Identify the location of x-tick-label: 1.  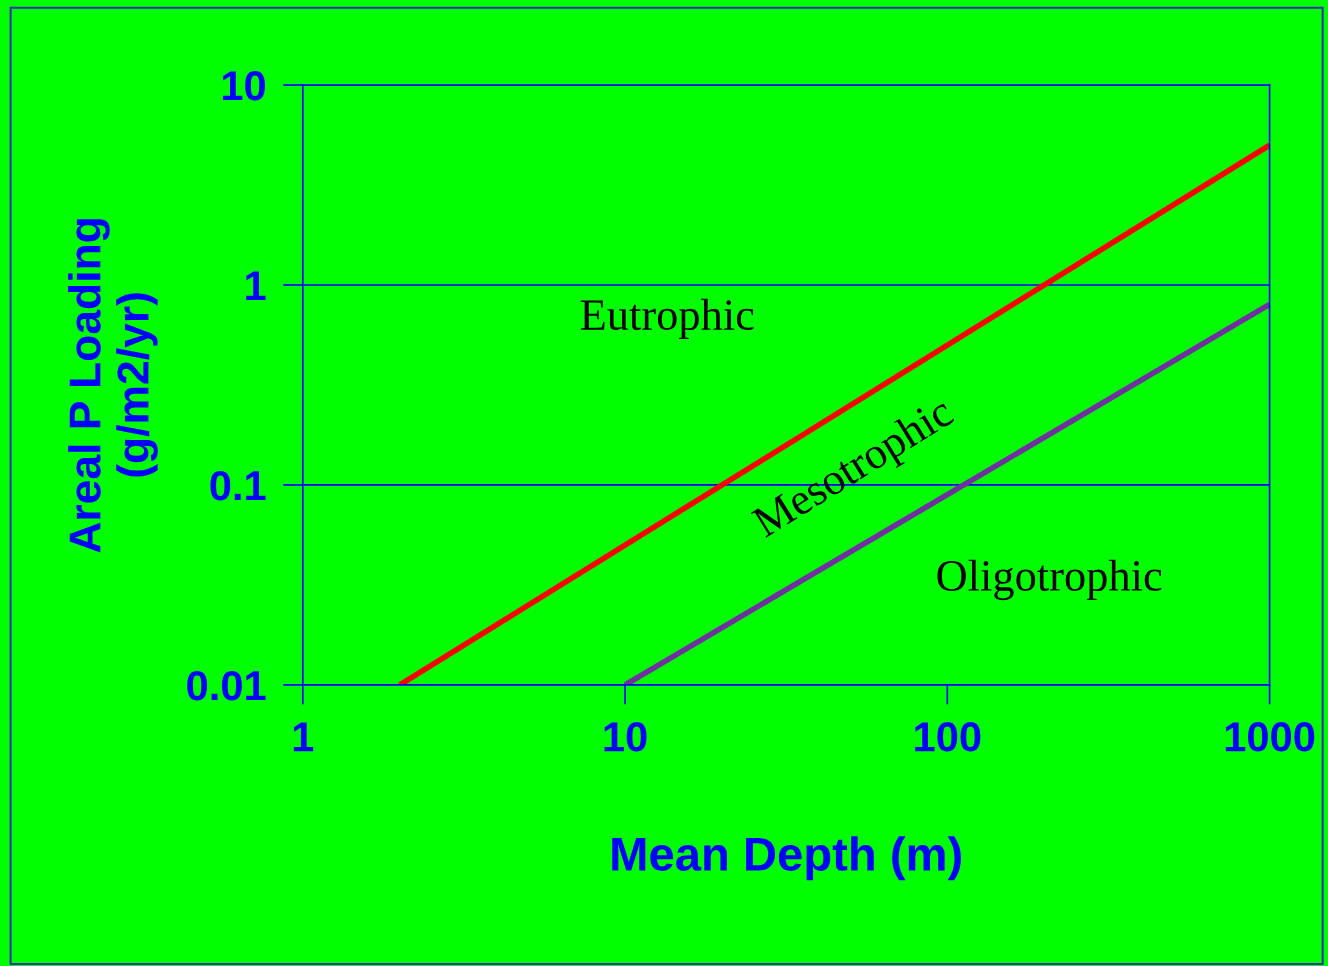
(303, 737).